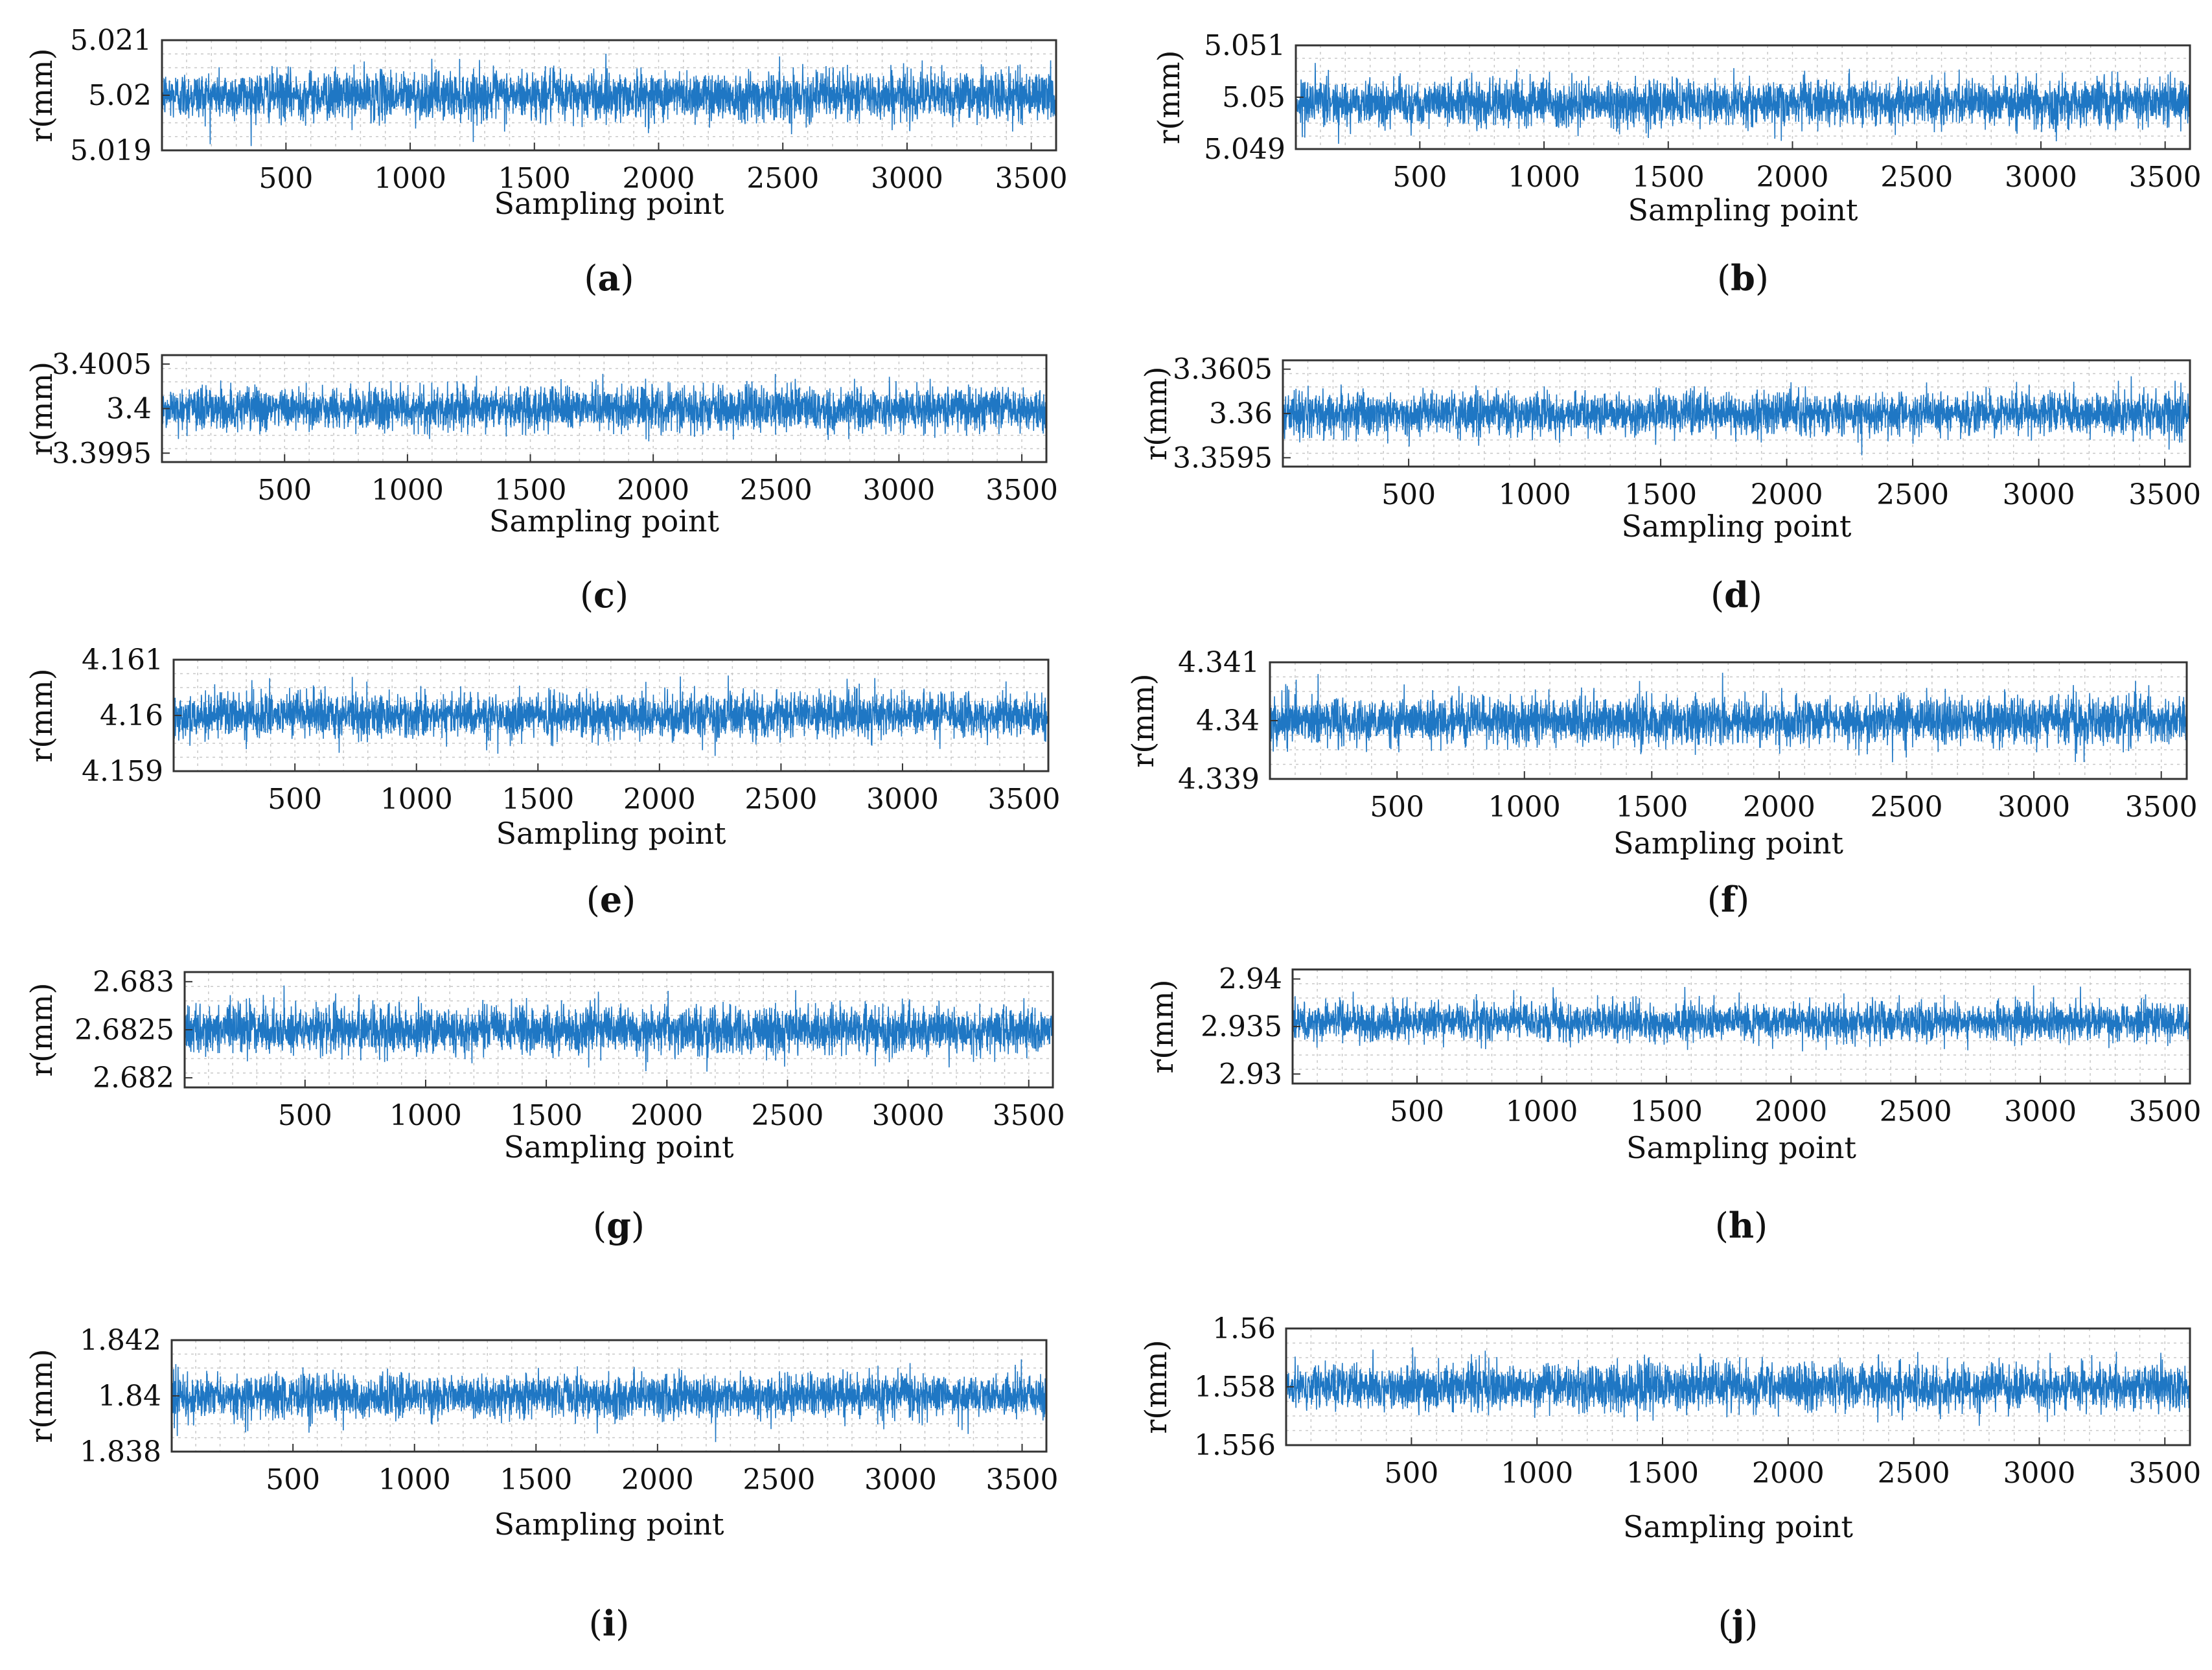  I want to click on y-tick-label: 4.339, so click(1219, 780).